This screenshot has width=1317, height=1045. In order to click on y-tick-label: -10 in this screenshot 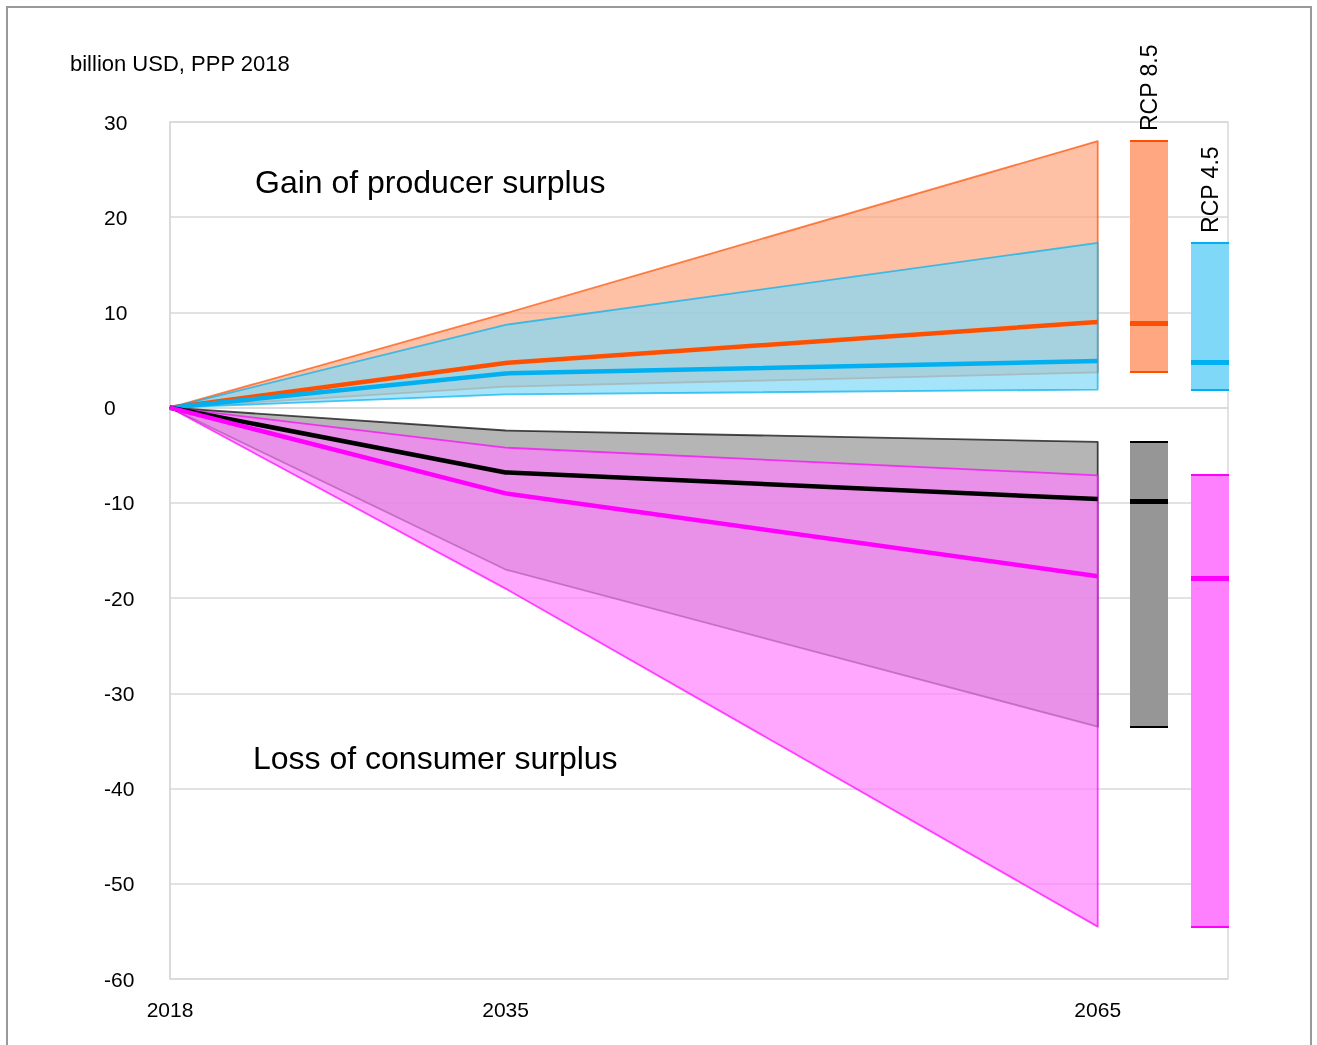, I will do `click(119, 503)`.